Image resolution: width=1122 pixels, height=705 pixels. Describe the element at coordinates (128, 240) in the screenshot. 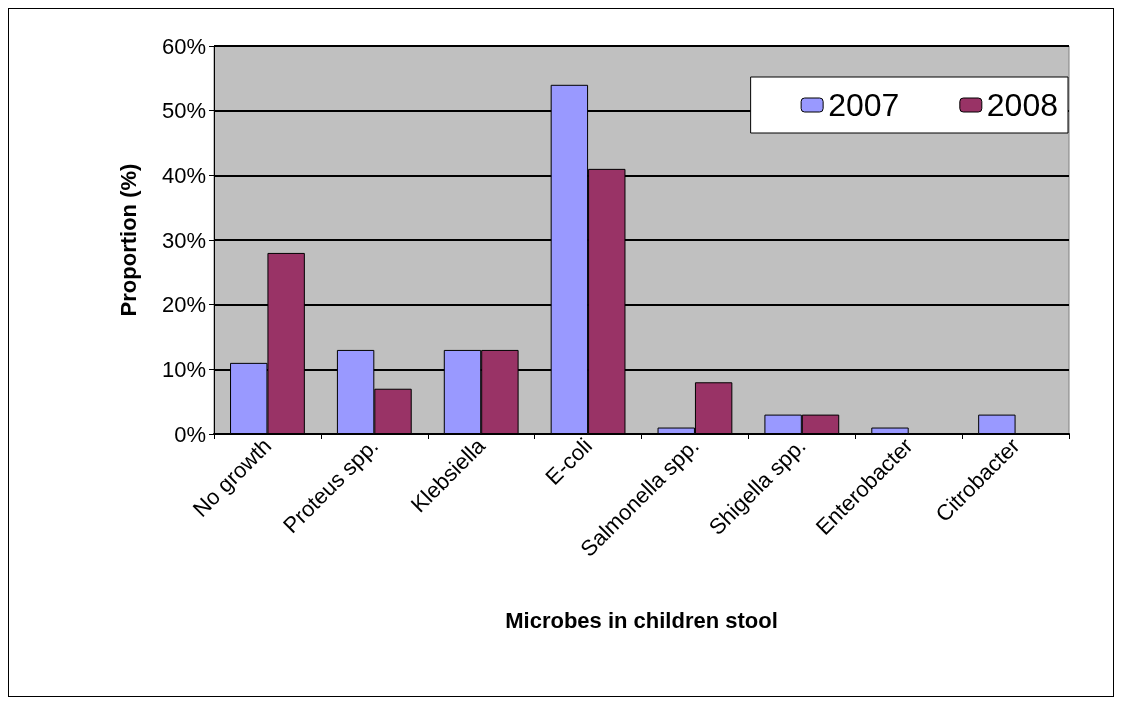

I see `y-axis-title: Proportion (%)` at that location.